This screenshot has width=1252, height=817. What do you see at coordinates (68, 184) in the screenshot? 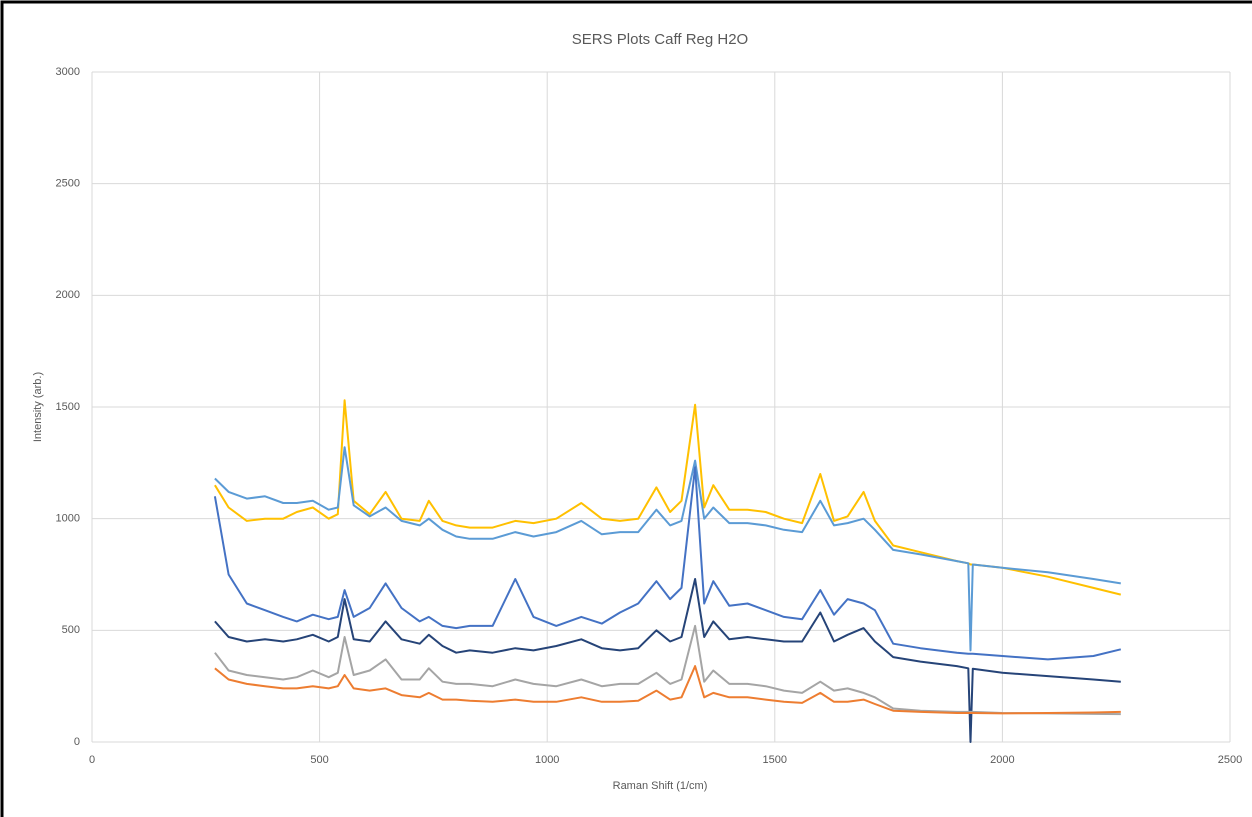
I see `y-tick-label: 2500` at bounding box center [68, 184].